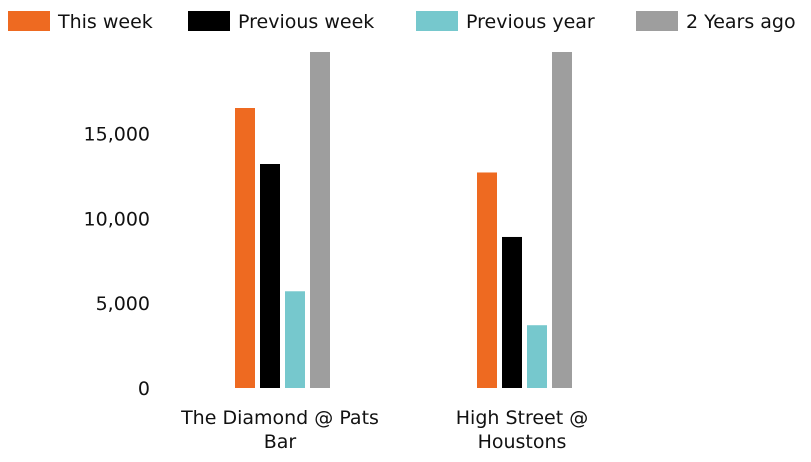 The image size is (811, 462). What do you see at coordinates (123, 304) in the screenshot?
I see `y-tick-label-5-000: 5,000` at bounding box center [123, 304].